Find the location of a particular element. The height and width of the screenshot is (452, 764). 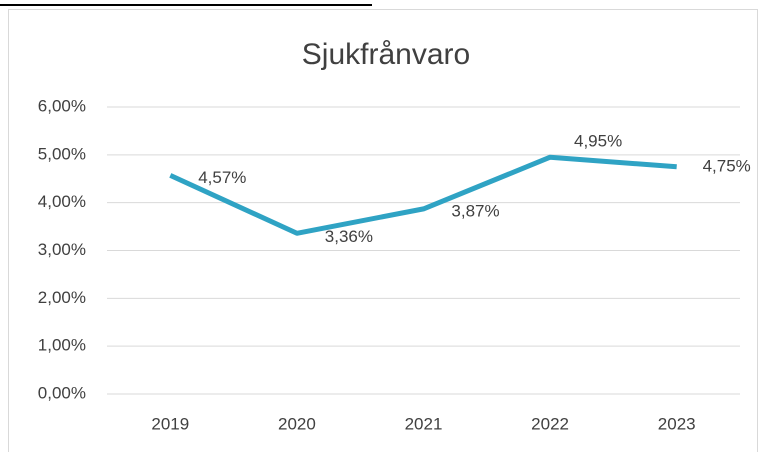

data-label: 4,95% is located at coordinates (598, 141).